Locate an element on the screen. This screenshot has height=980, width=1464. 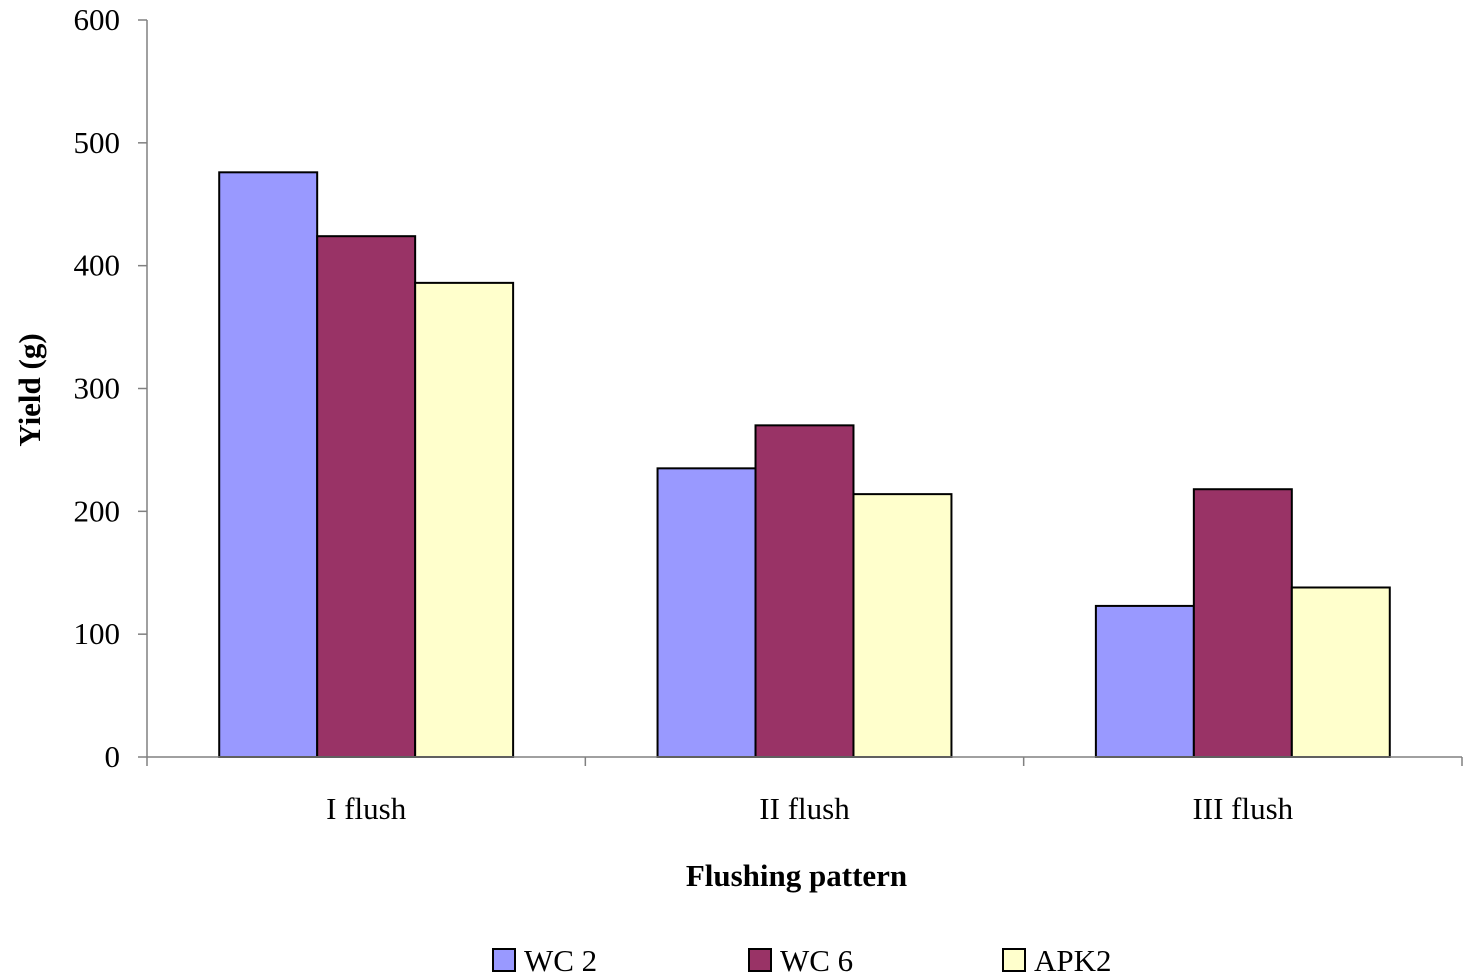
y-tick-label: 300 is located at coordinates (97, 388).